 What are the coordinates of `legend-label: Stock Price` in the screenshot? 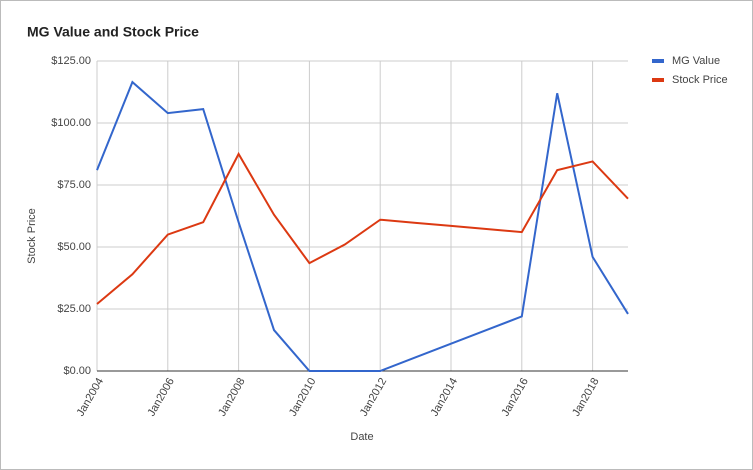 It's located at (700, 80).